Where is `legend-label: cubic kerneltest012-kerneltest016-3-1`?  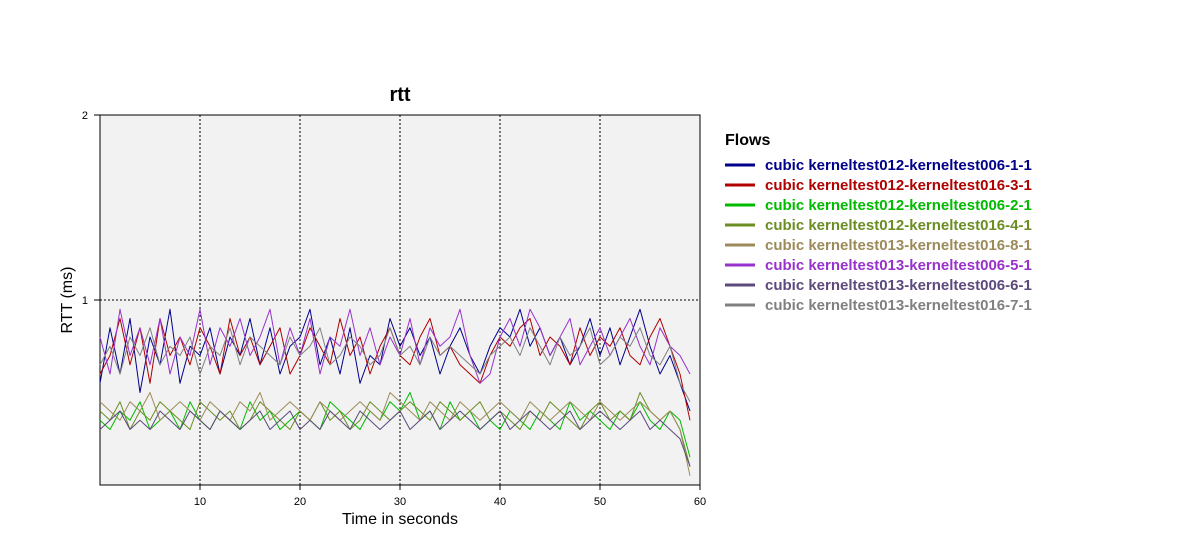 legend-label: cubic kerneltest012-kerneltest016-3-1 is located at coordinates (898, 185).